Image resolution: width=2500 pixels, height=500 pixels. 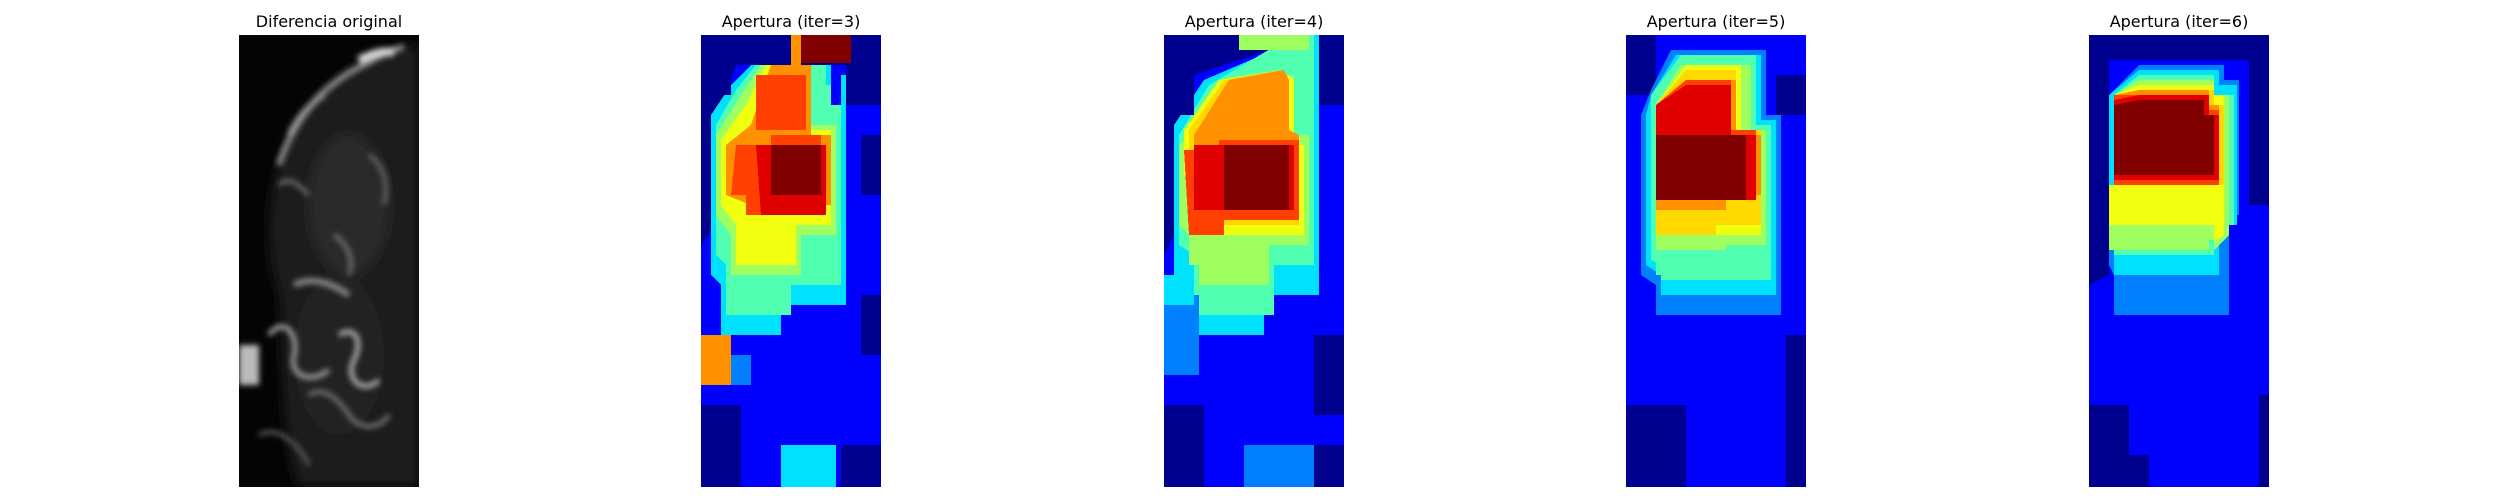 I want to click on panel-title: Apertura (iter=5), so click(x=1716, y=21).